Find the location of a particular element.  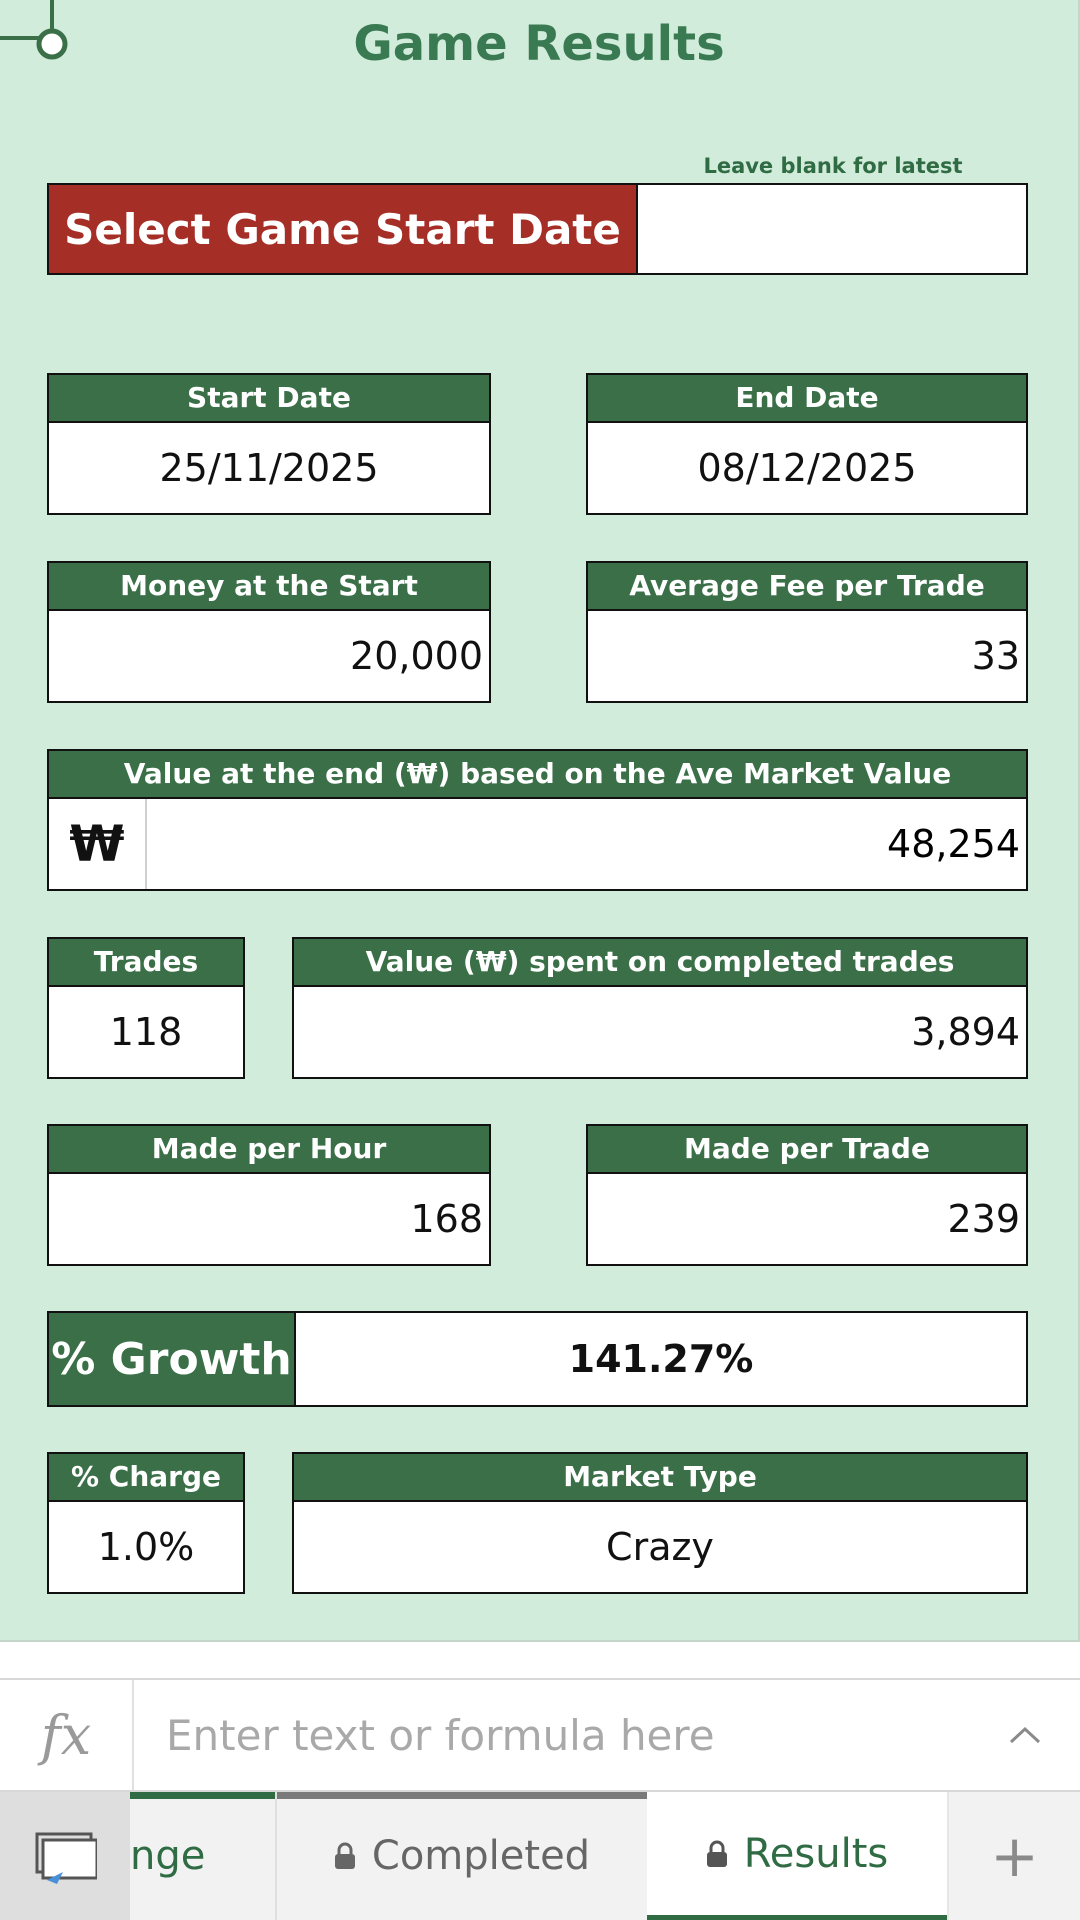

market-type-value: Crazy is located at coordinates (660, 1547).